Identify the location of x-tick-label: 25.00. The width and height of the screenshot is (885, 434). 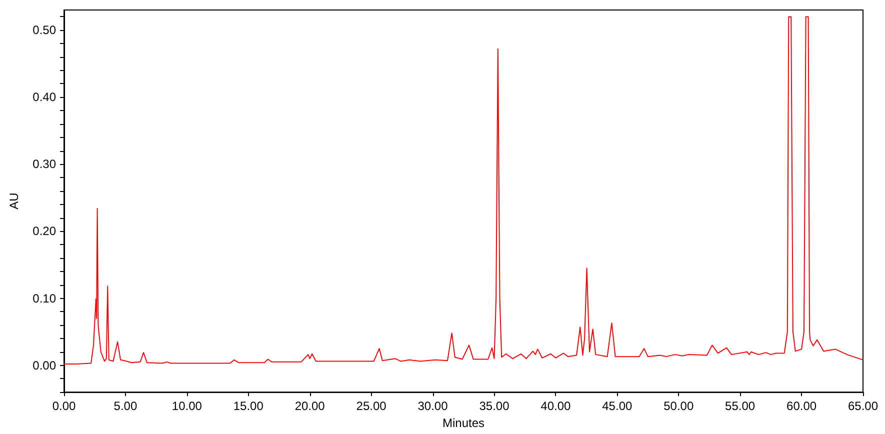
(371, 406).